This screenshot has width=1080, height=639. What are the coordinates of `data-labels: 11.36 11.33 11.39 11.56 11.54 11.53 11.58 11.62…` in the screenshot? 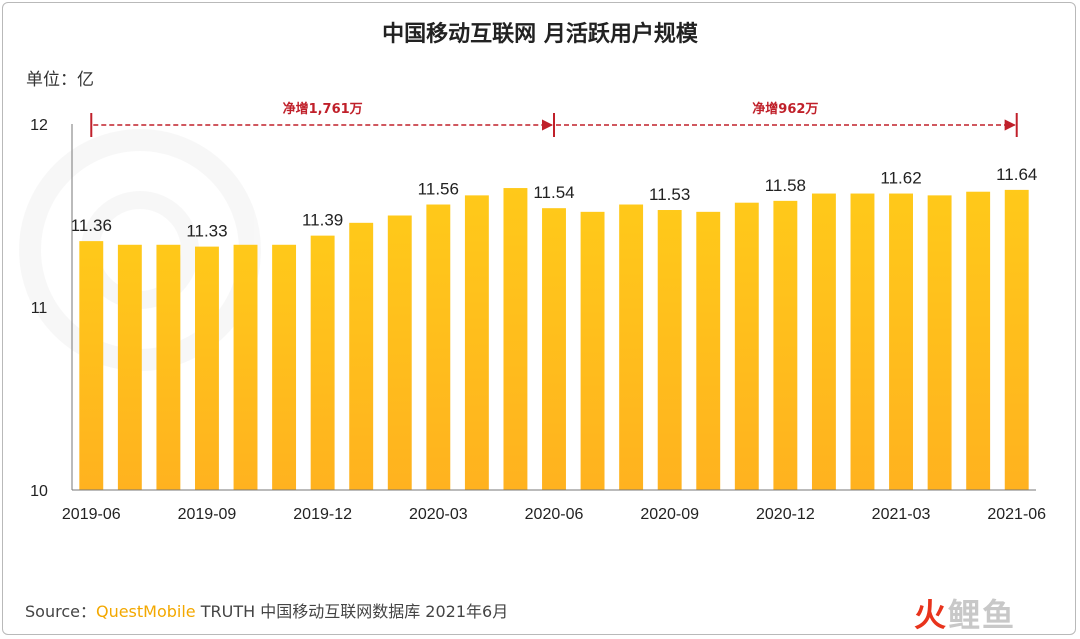 It's located at (554, 203).